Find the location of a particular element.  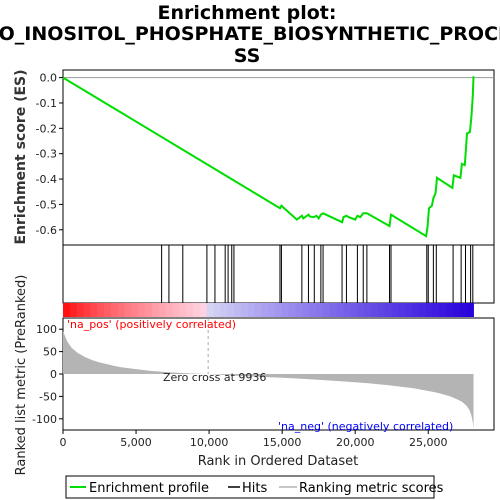

x-tick-label: 20,000 is located at coordinates (355, 442).